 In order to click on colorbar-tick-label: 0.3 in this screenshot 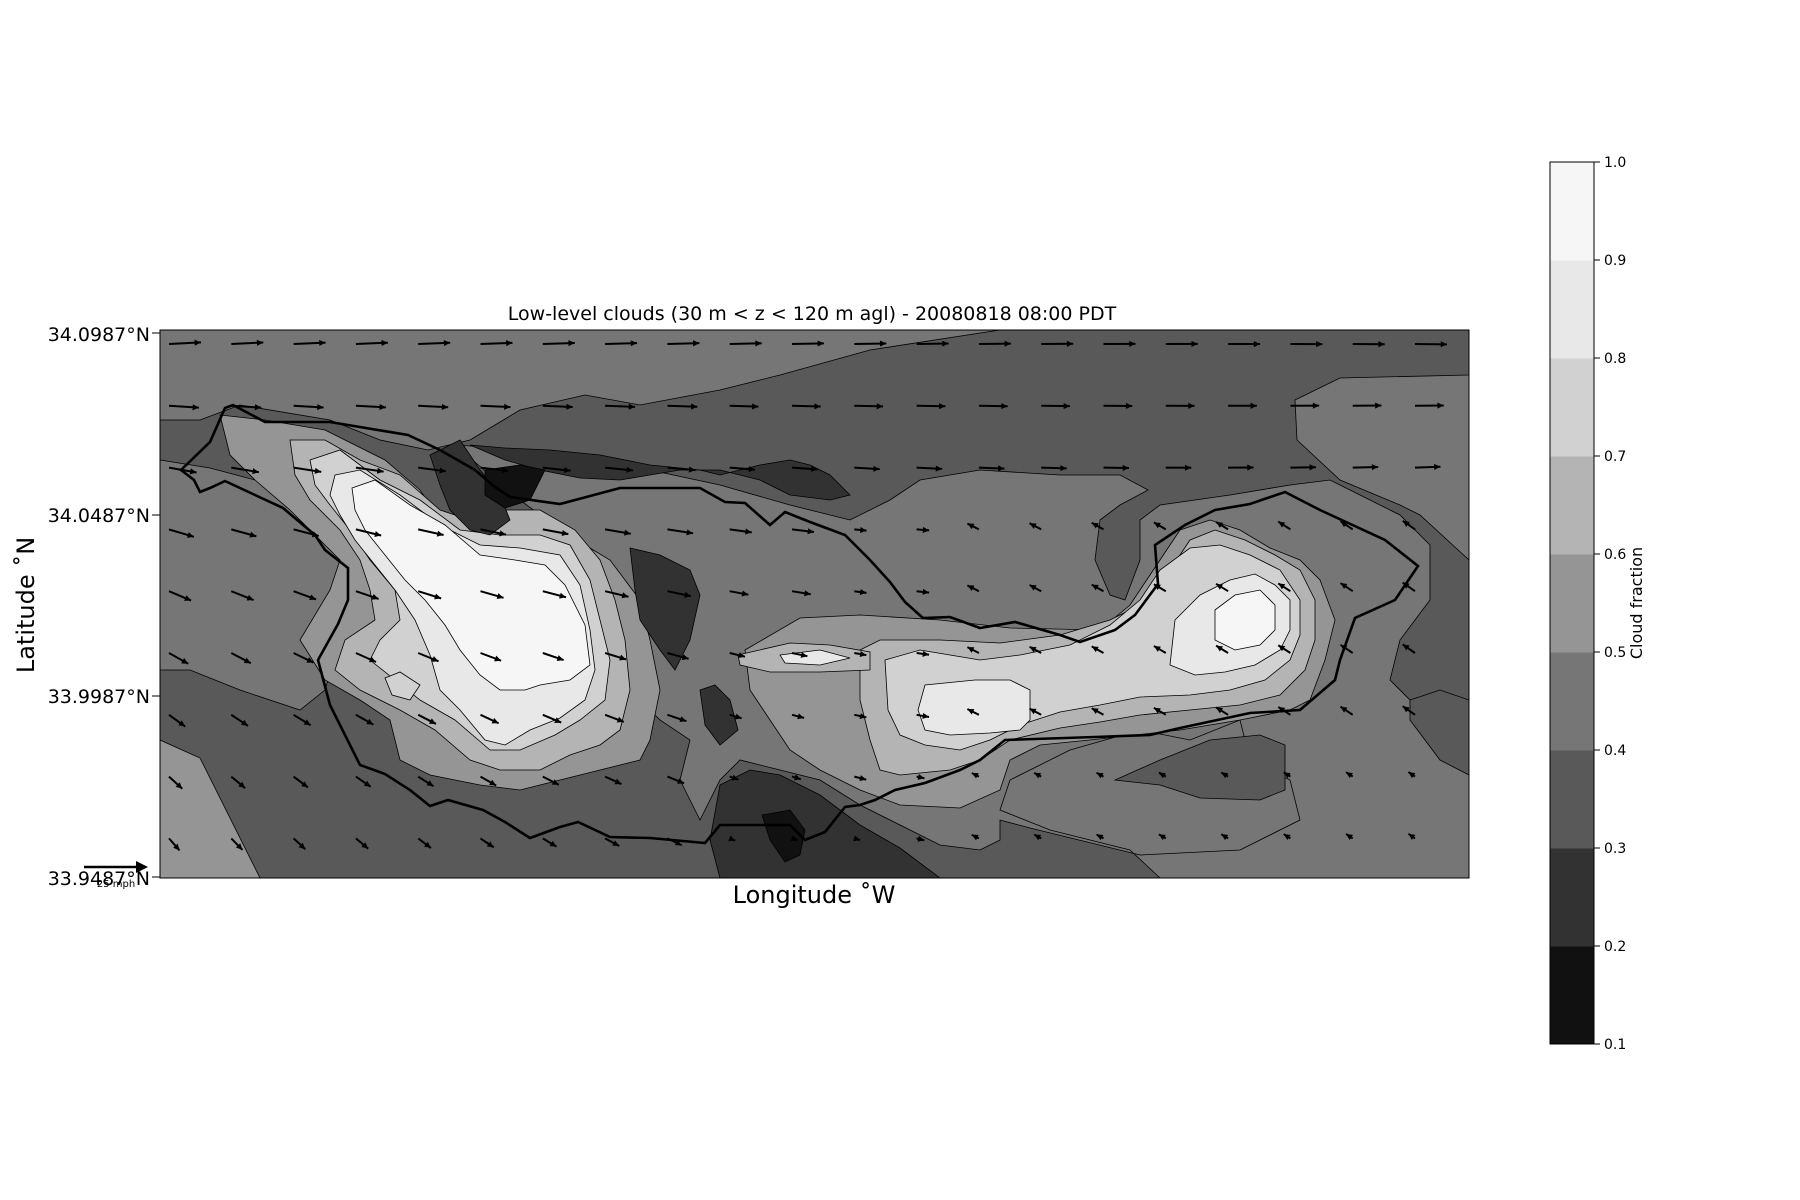, I will do `click(1615, 849)`.